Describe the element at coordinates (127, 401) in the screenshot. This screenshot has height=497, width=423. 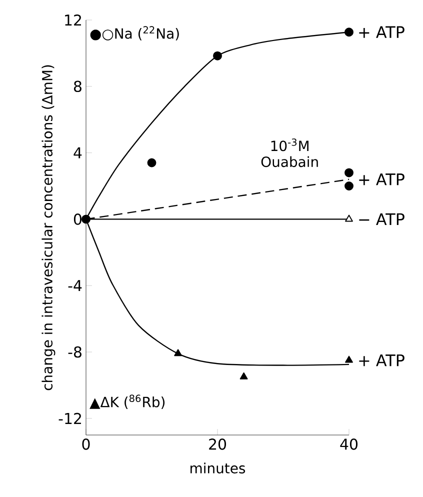
I see `annotation: ▲ΔK ($^{86}$Rb)` at that location.